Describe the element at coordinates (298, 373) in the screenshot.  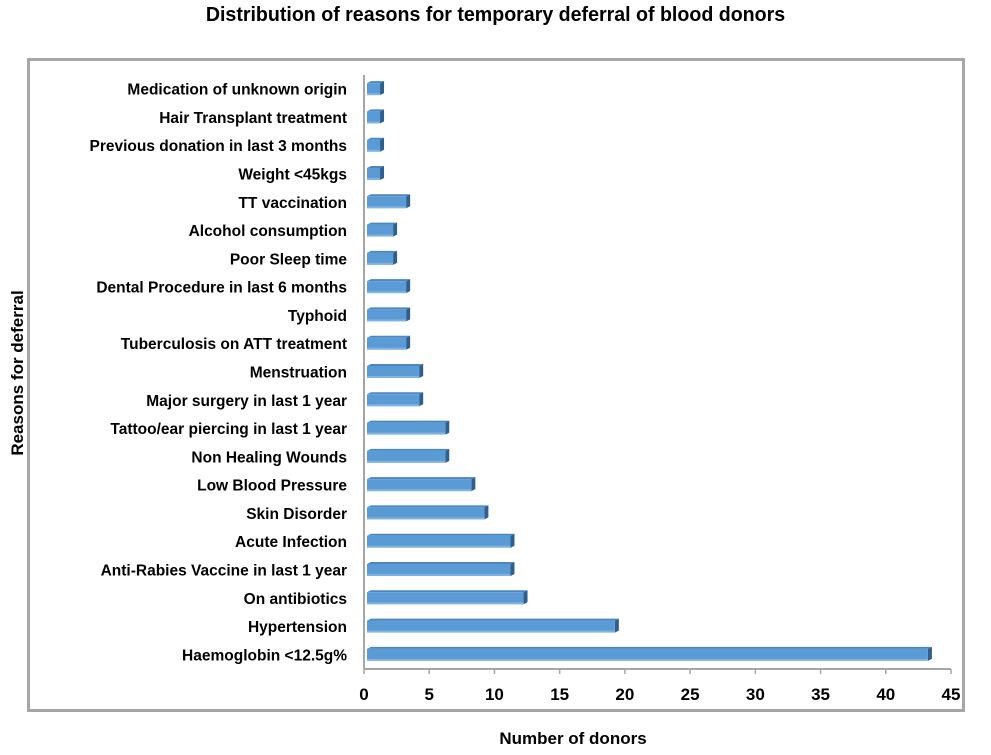
I see `category-label: Menstruation` at that location.